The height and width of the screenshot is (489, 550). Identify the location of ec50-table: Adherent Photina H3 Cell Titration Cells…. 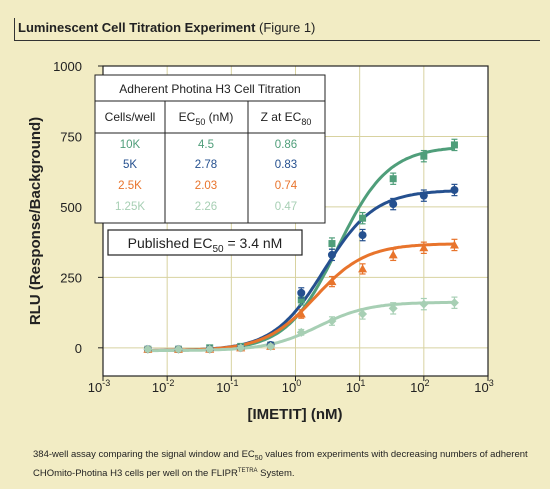
(210, 149).